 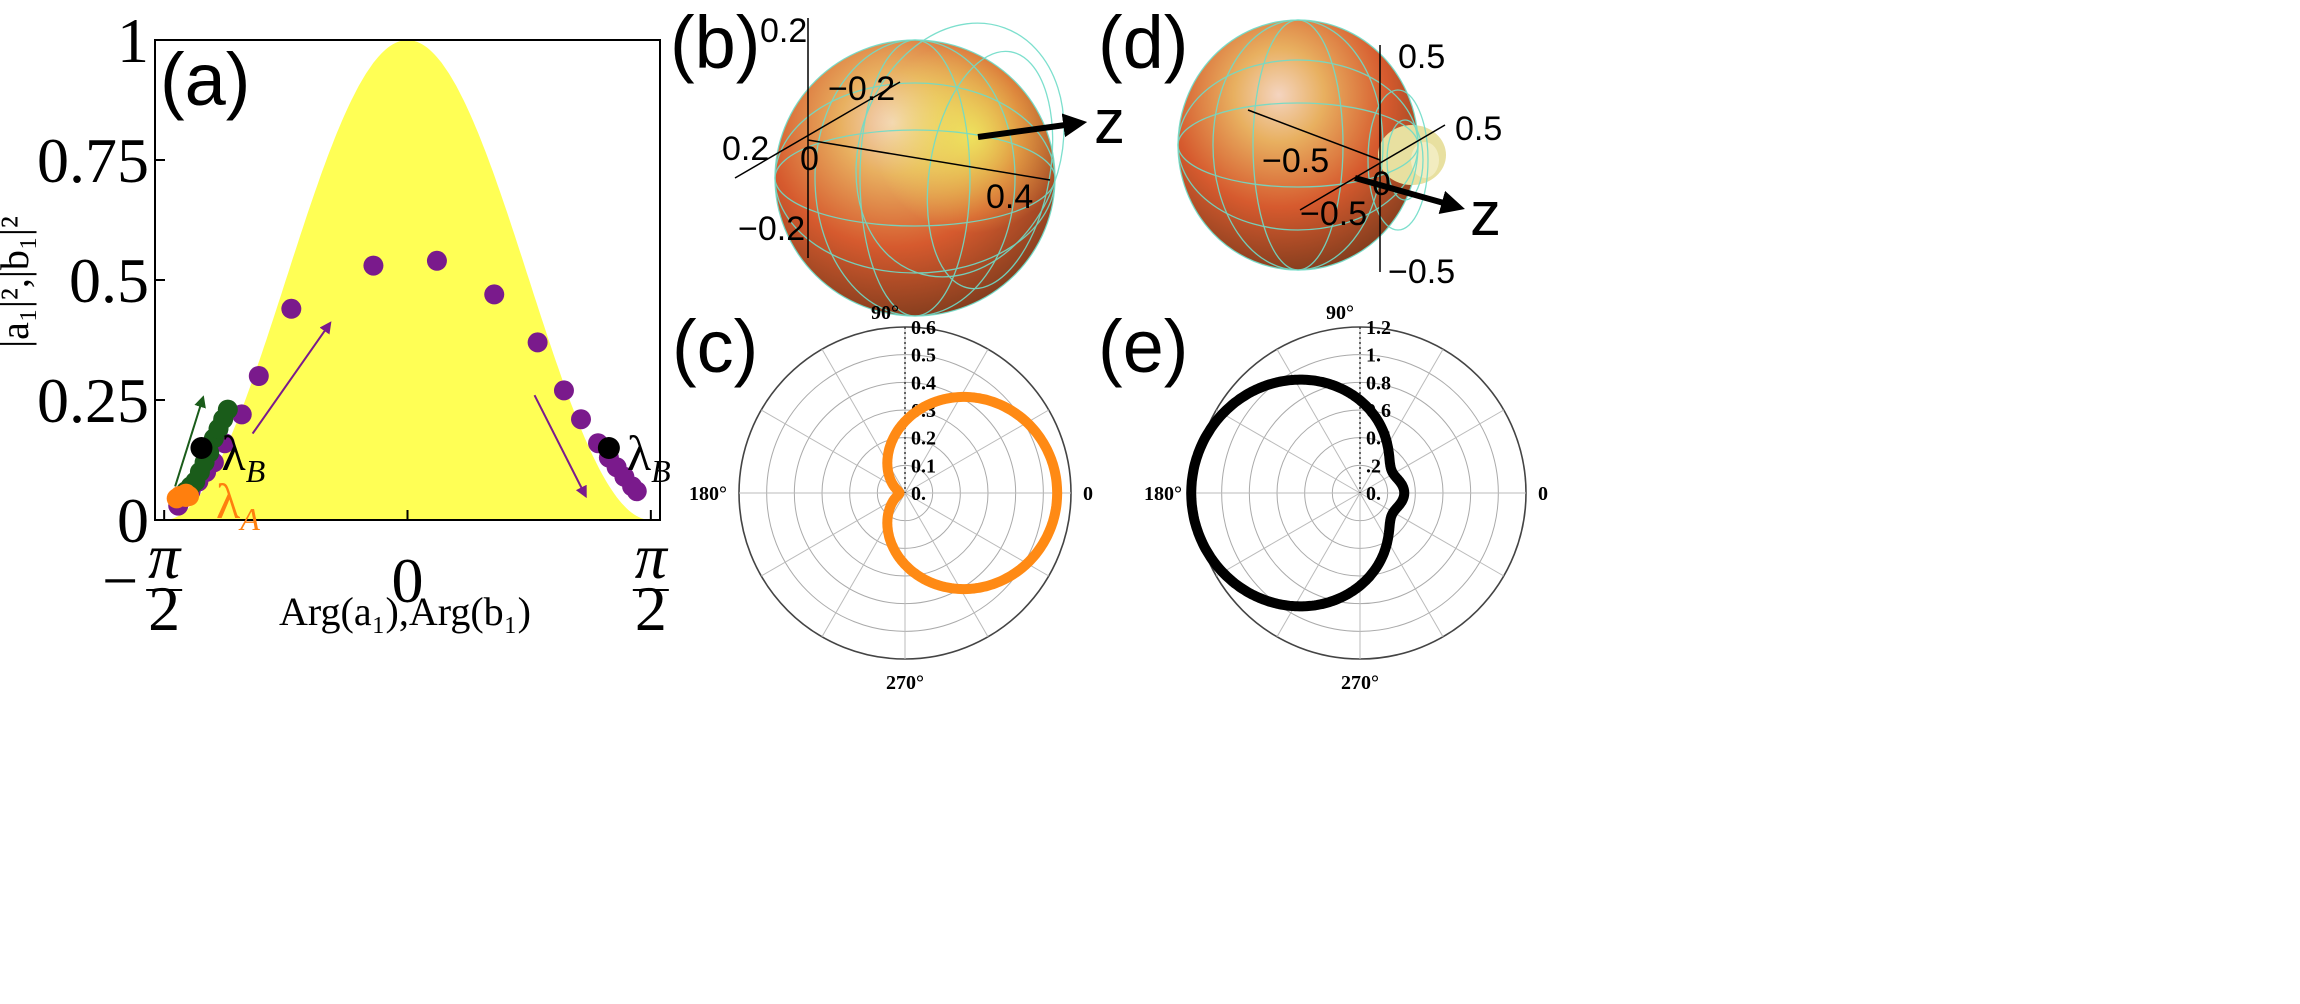 What do you see at coordinates (923, 439) in the screenshot?
I see `radial-tick-label: 0.2` at bounding box center [923, 439].